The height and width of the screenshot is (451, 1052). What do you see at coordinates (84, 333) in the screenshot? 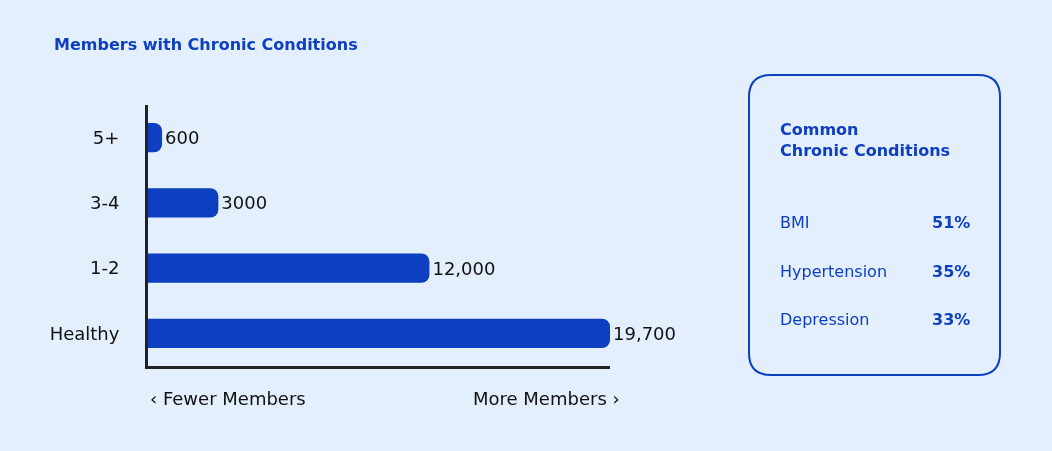
I see `y-tick-label: Healthy` at bounding box center [84, 333].